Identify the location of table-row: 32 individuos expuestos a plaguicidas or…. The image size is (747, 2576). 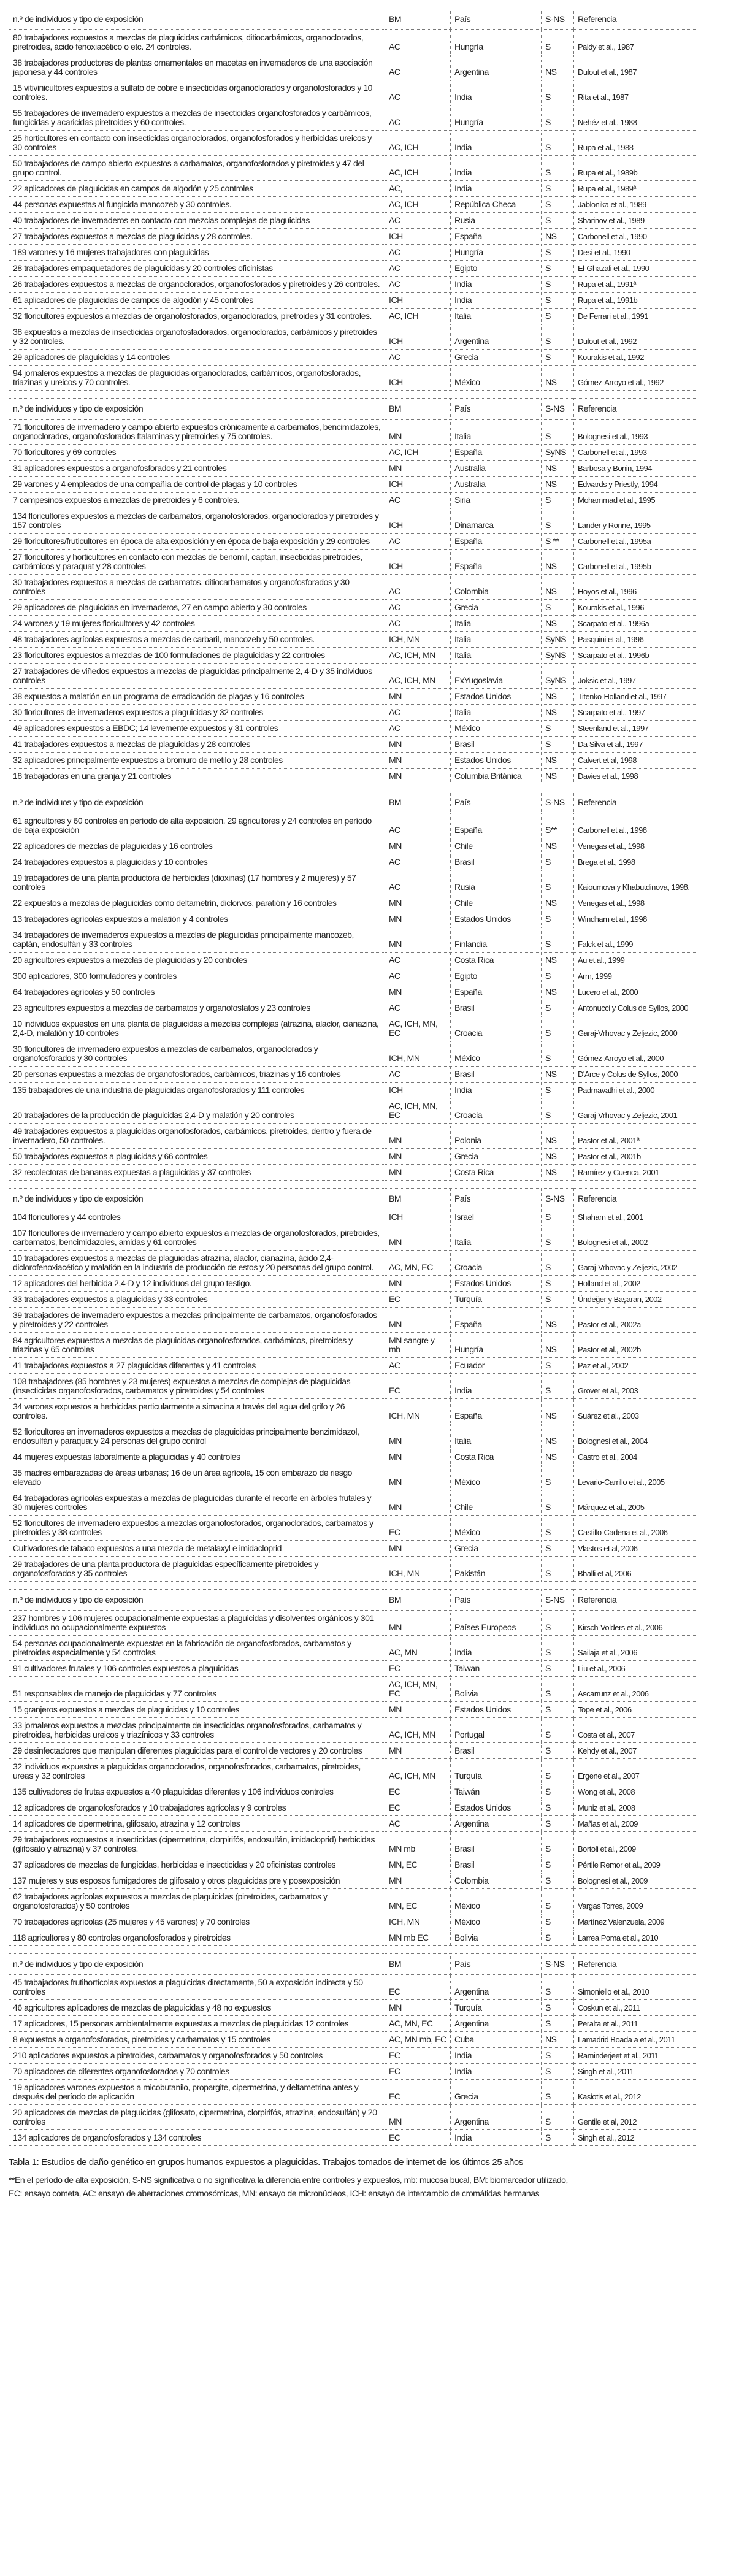
(353, 1771).